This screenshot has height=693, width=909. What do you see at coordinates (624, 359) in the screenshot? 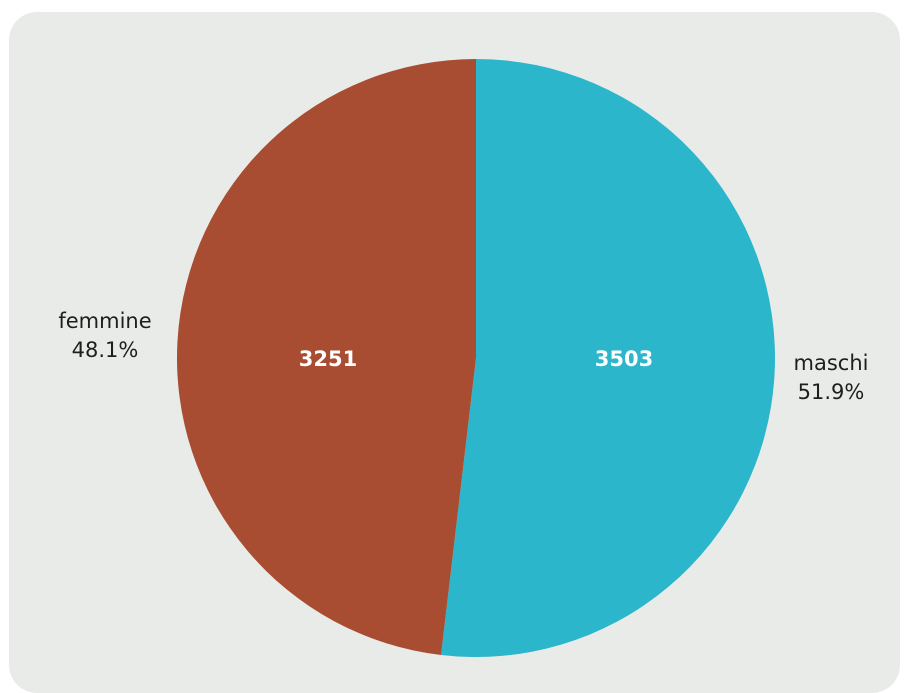
I see `slice-value-label-maschi: 3503` at bounding box center [624, 359].